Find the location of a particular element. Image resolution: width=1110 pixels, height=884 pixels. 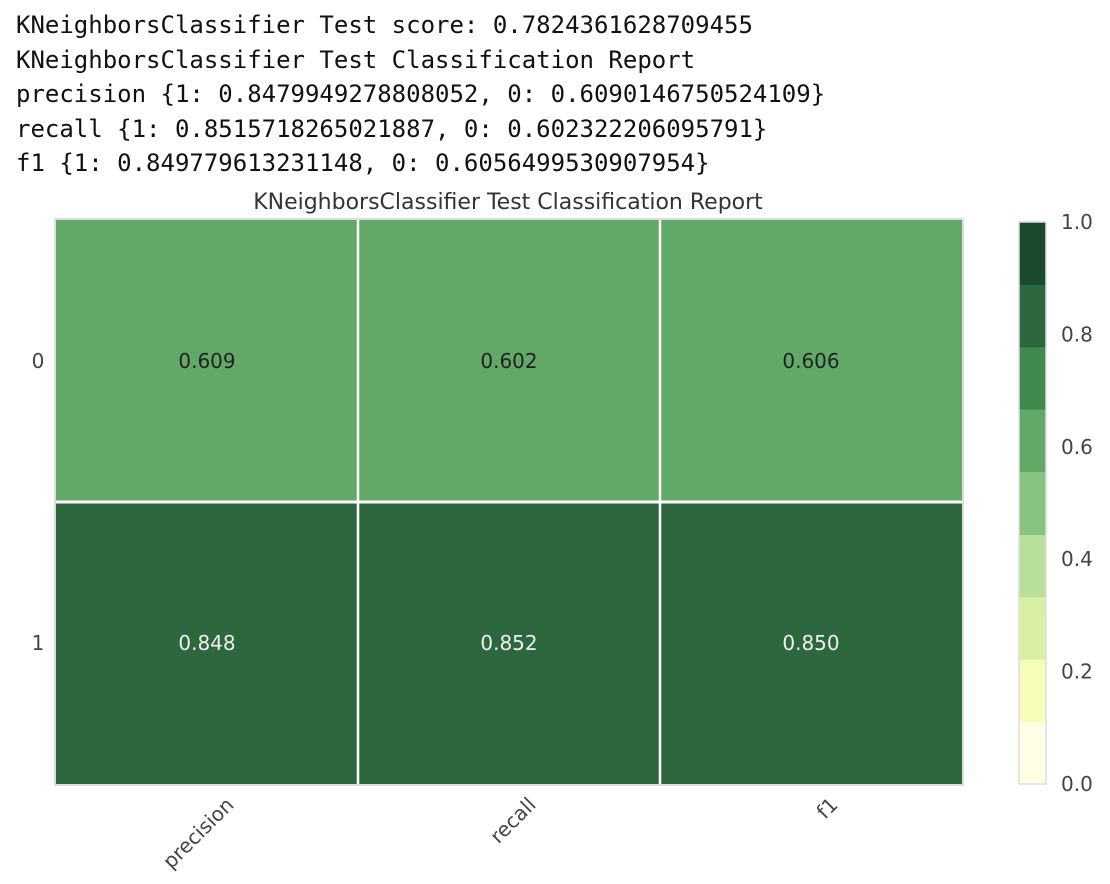

x-tick-label: precision is located at coordinates (198, 833).